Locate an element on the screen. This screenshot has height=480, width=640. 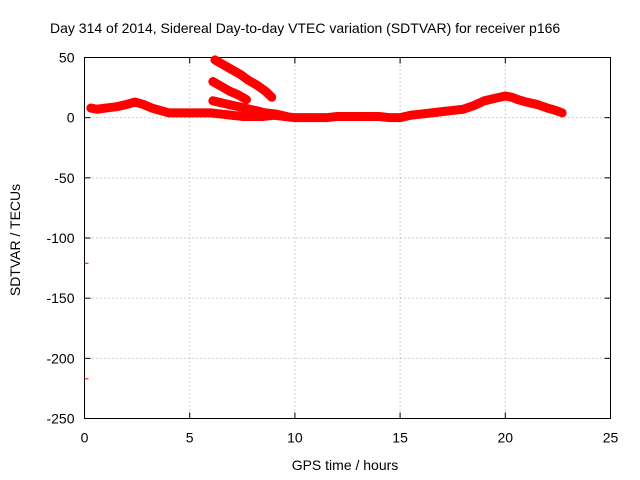
x-tick-label: 25 is located at coordinates (611, 438).